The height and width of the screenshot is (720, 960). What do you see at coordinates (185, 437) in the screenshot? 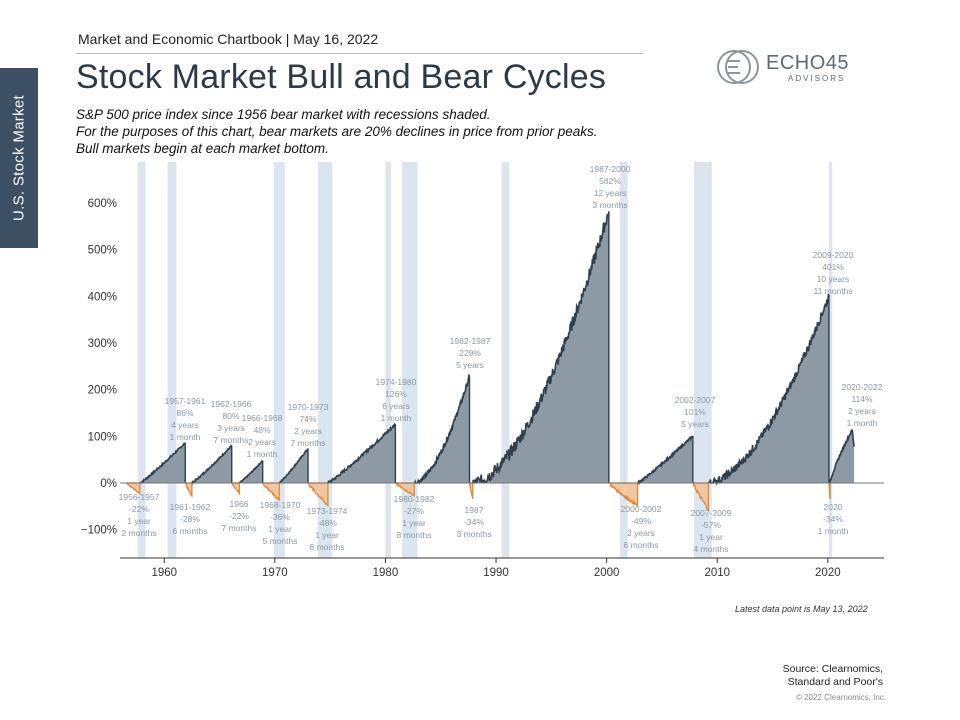
I see `bull-0-label-line-3: 1 month` at bounding box center [185, 437].